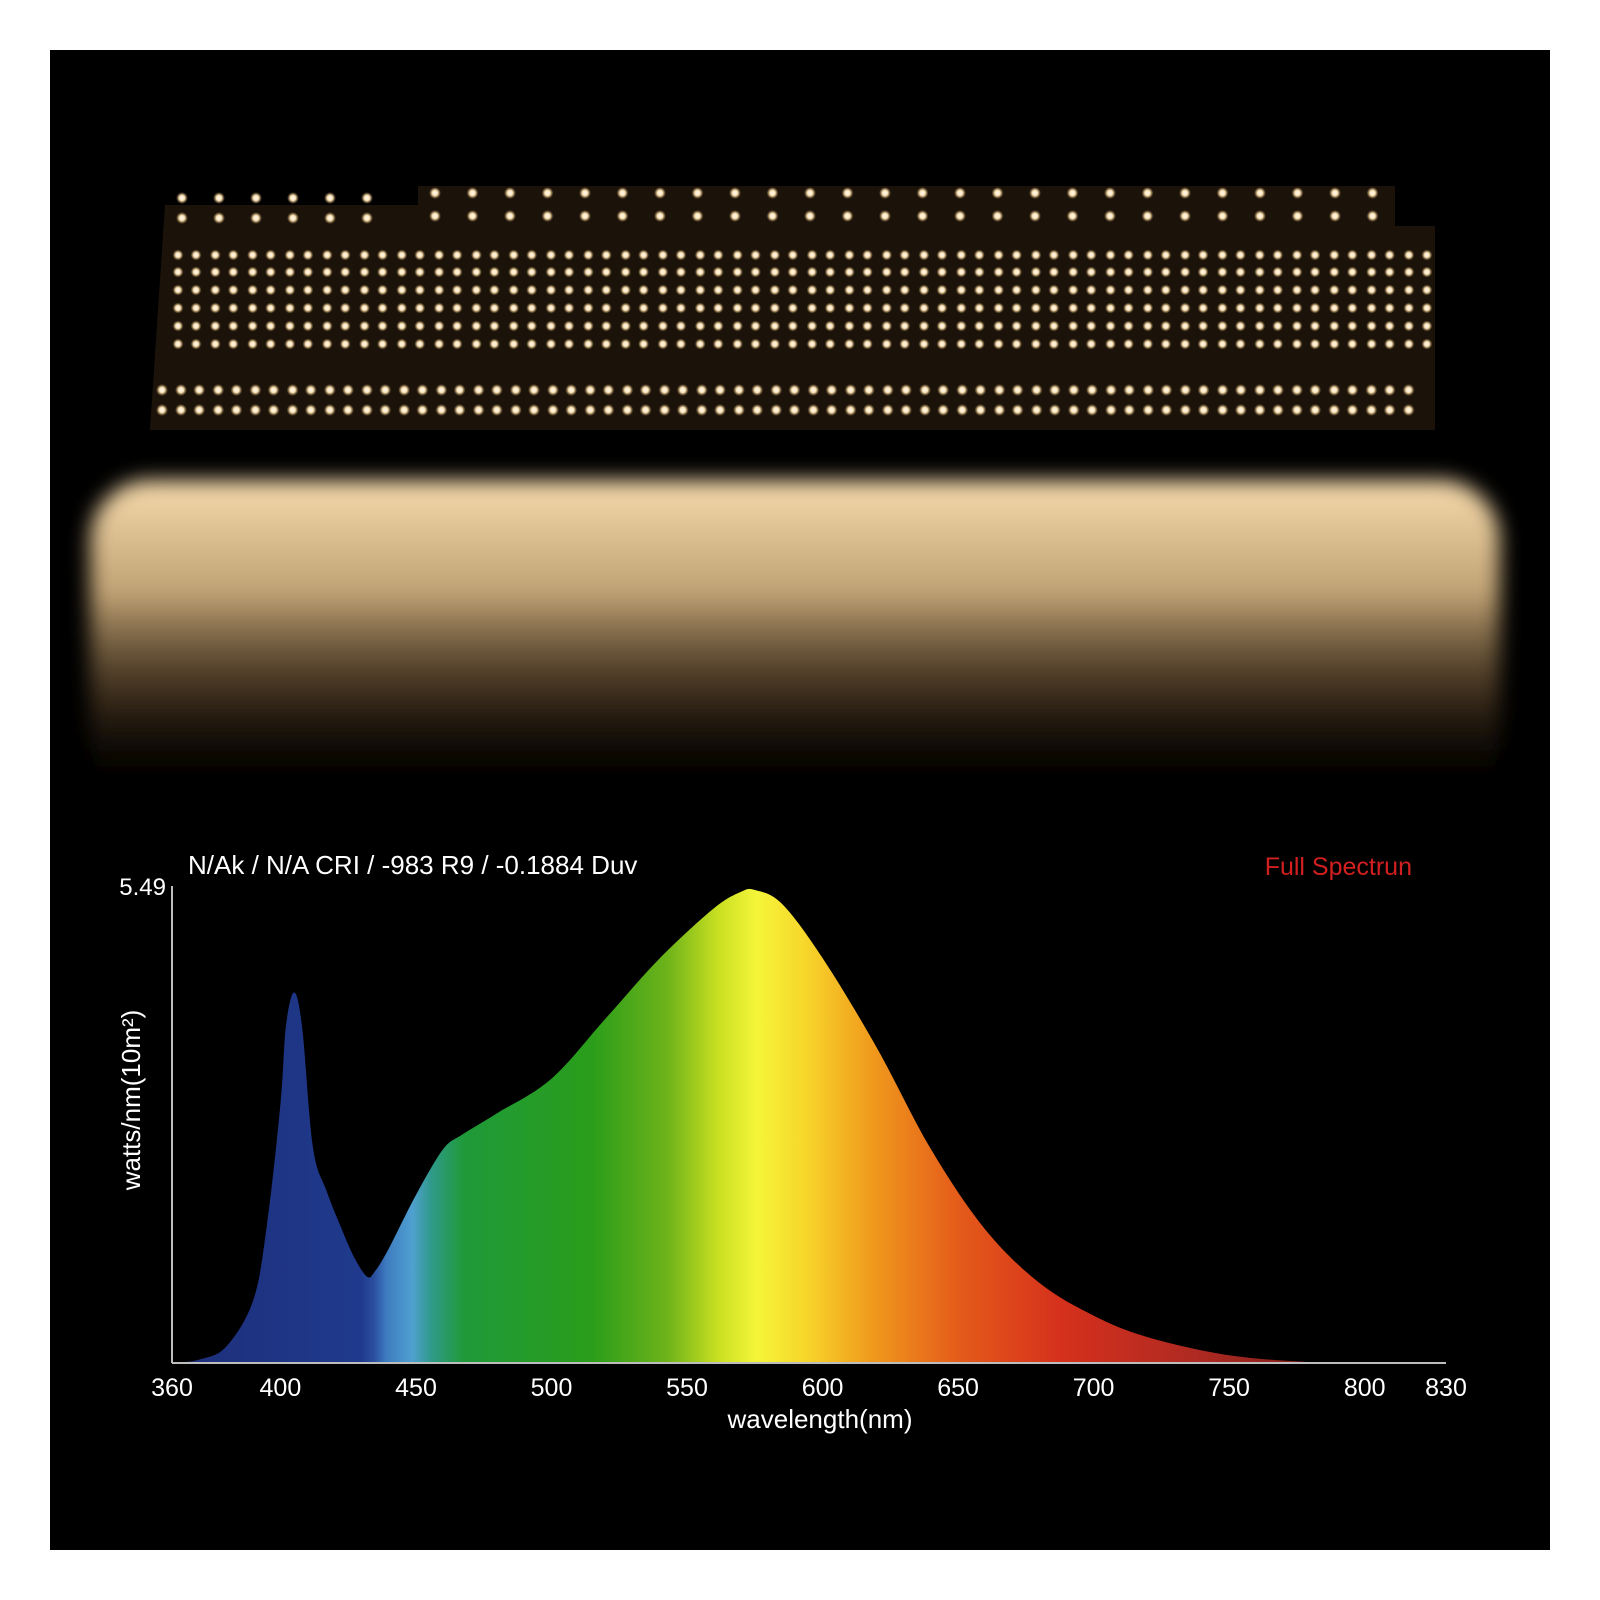 The height and width of the screenshot is (1600, 1600). What do you see at coordinates (131, 1101) in the screenshot?
I see `y-axis-label: watts/nm(10m²)` at bounding box center [131, 1101].